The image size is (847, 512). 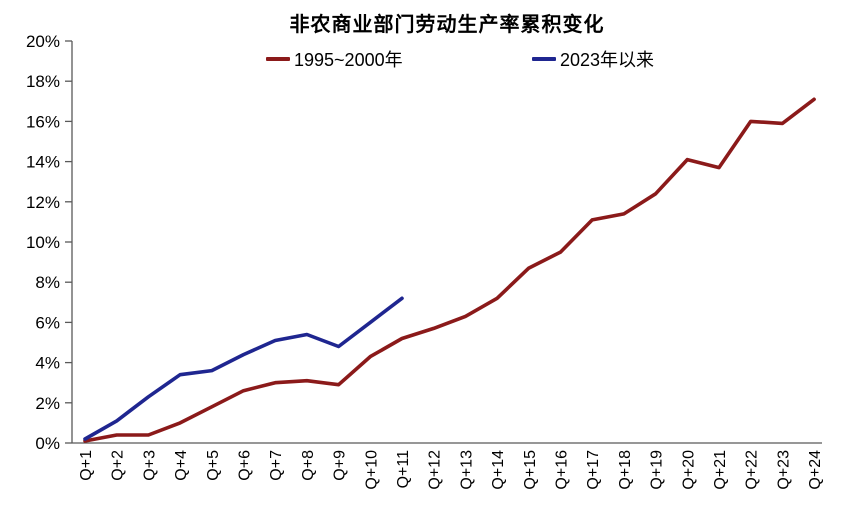 I want to click on x-axis-label: Q+24, so click(x=815, y=470).